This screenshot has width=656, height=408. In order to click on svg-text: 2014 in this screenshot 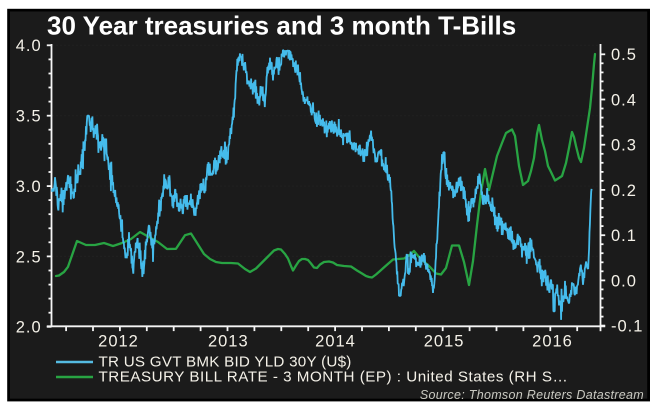, I will do `click(335, 341)`.